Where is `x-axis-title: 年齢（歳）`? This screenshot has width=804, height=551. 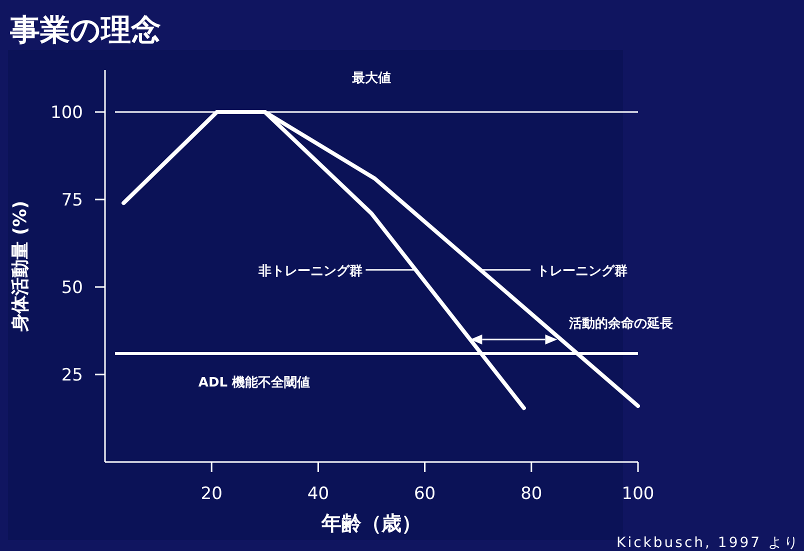 x-axis-title: 年齢（歳） is located at coordinates (371, 523).